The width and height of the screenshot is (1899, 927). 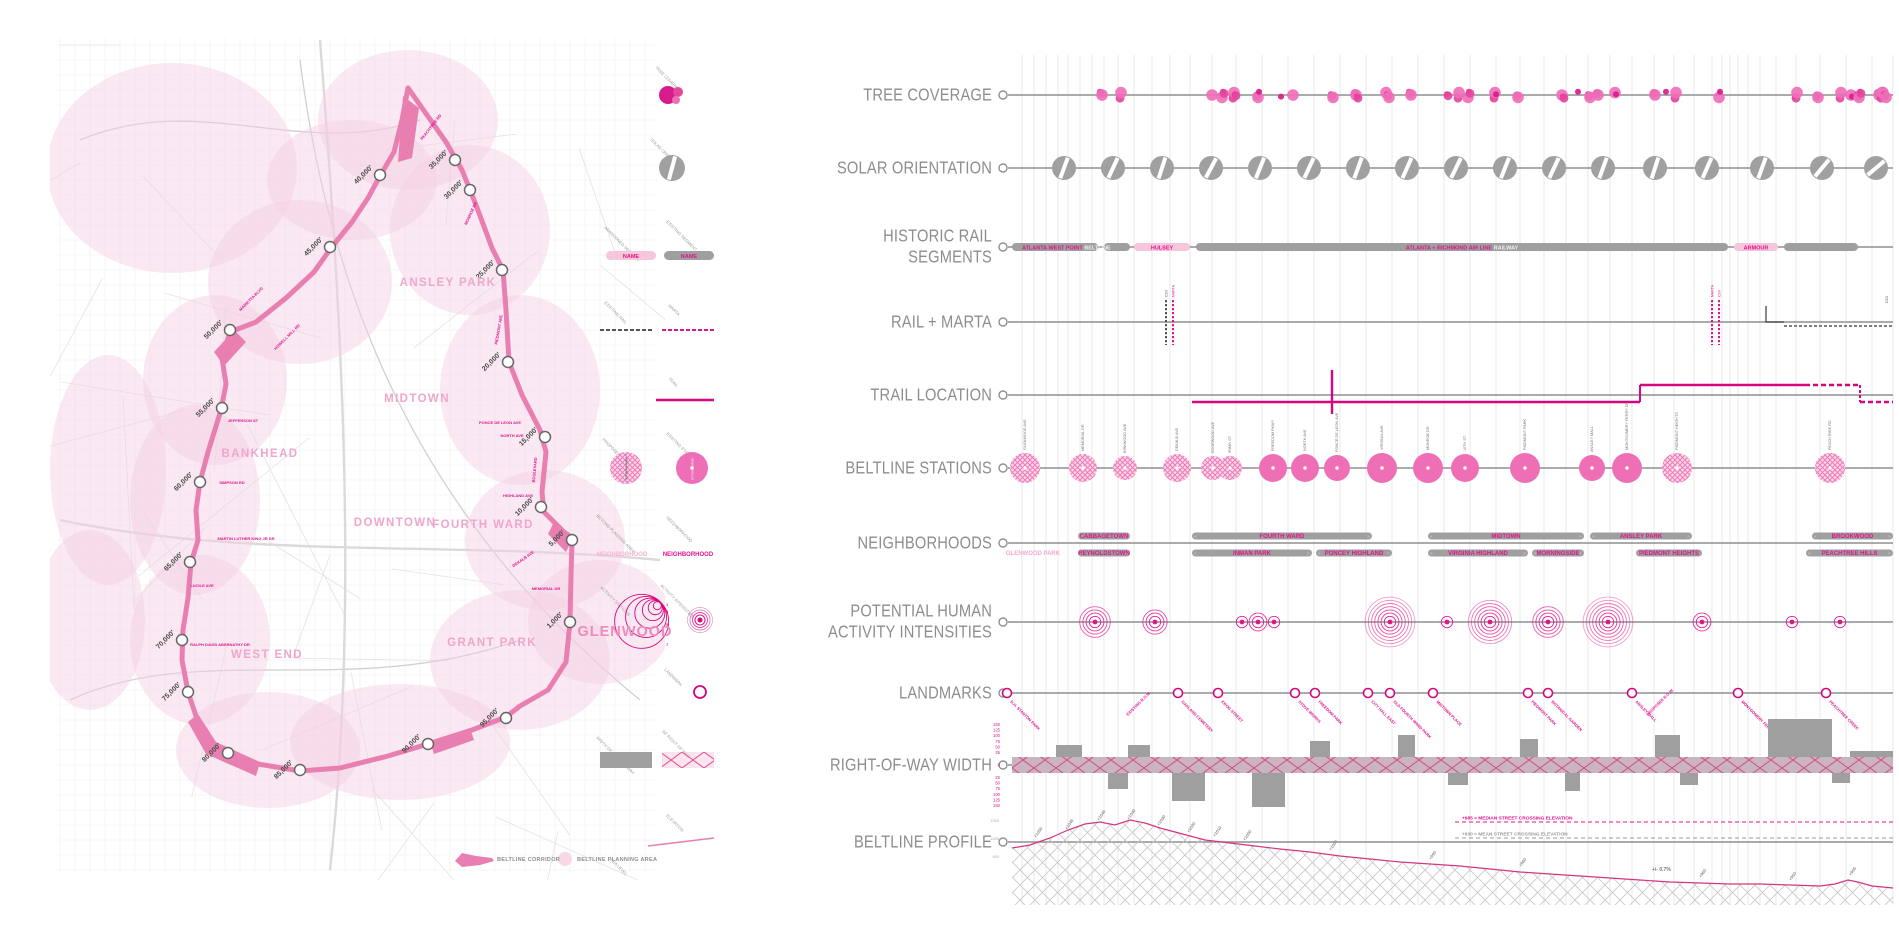 I want to click on profile-axis-tick: 1000, so click(x=995, y=838).